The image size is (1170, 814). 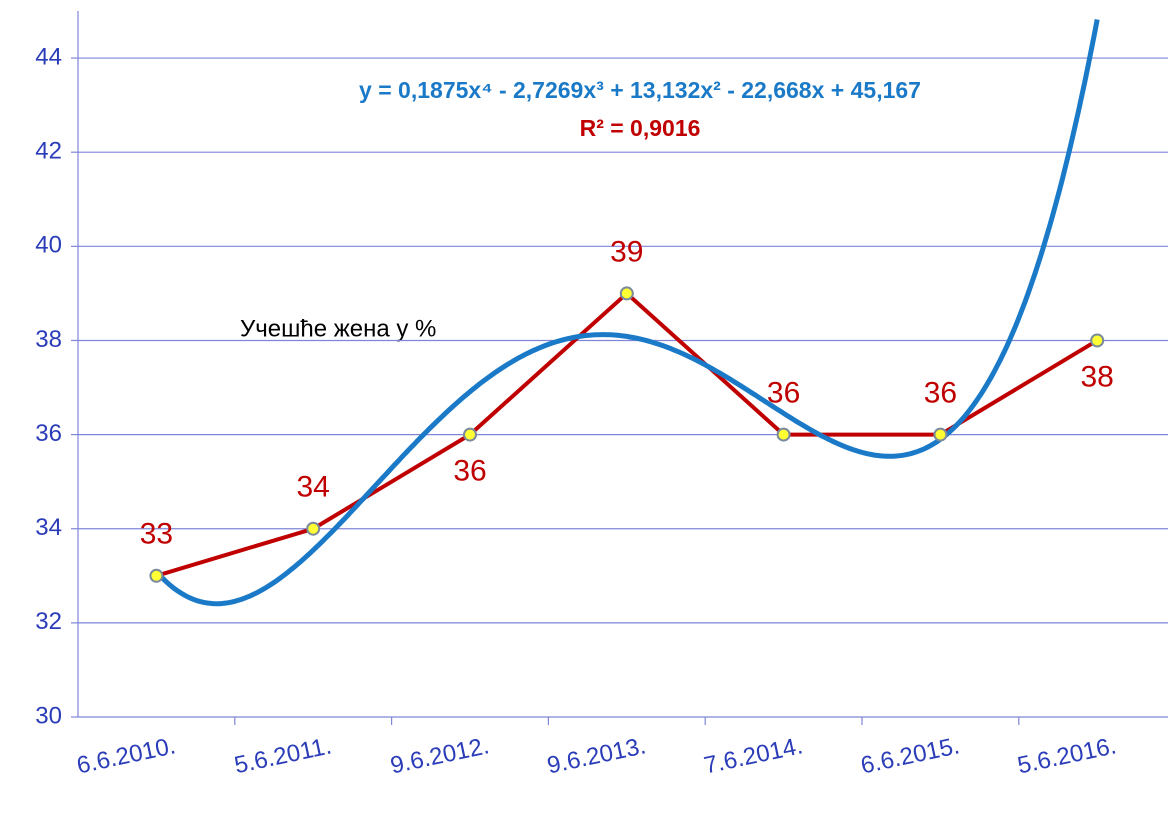 I want to click on x-tick-label: 7.6.2014., so click(x=754, y=755).